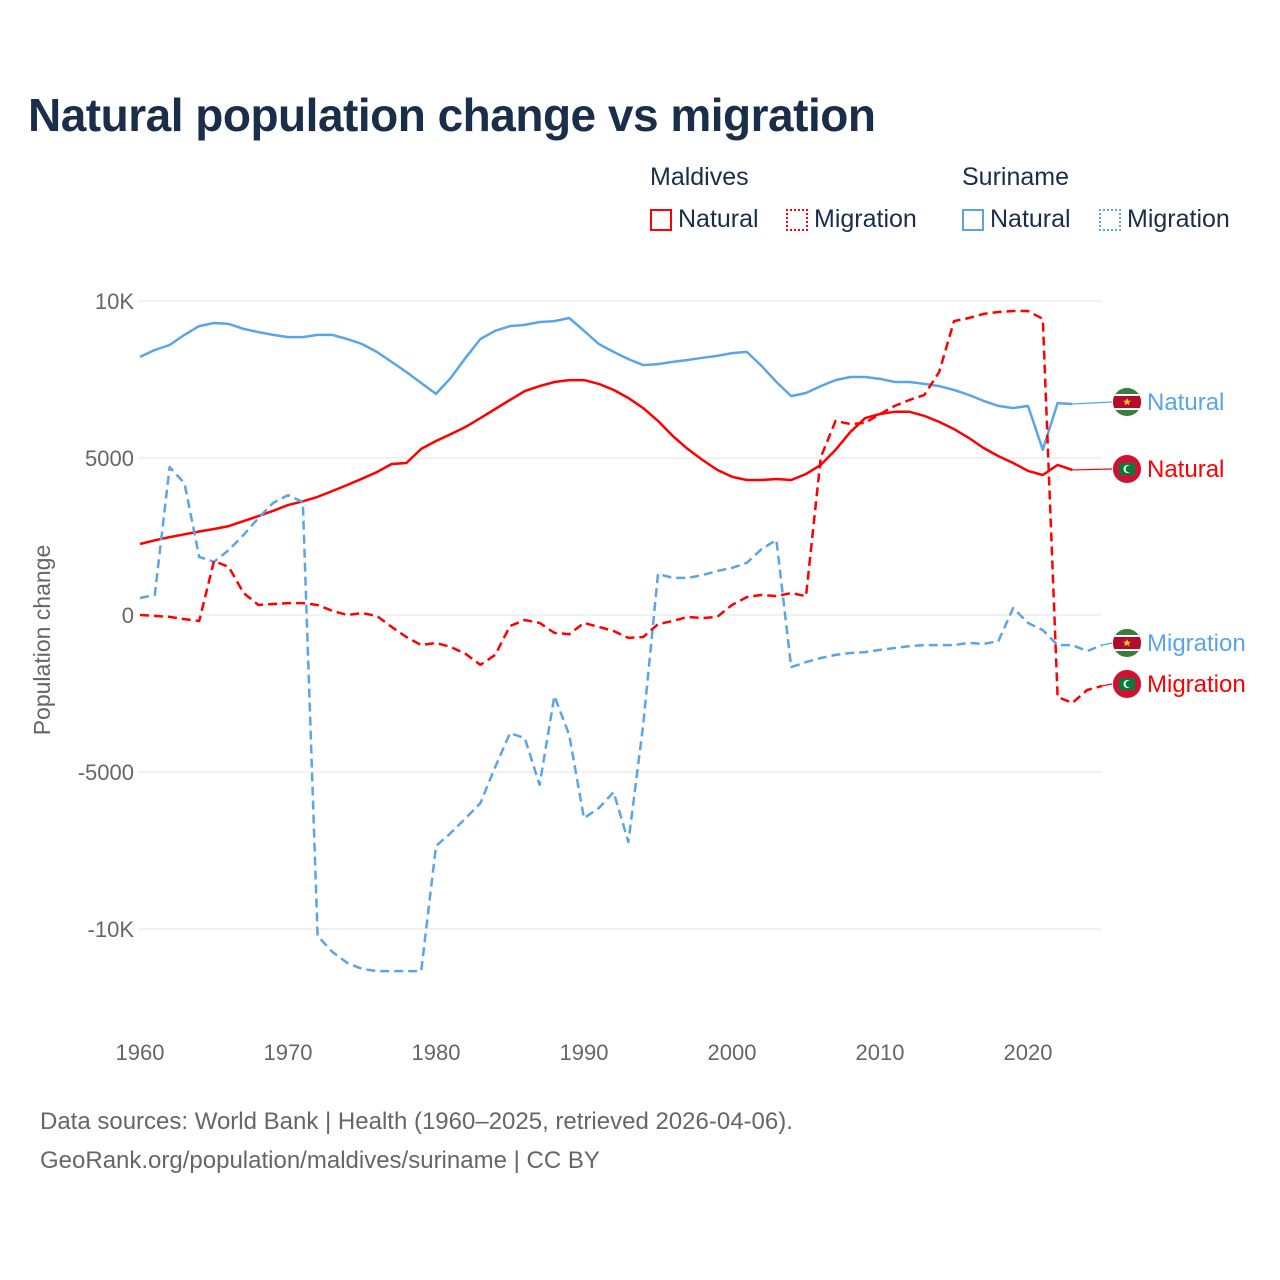 This screenshot has width=1280, height=1280. I want to click on y-axis-label: Population change, so click(42, 640).